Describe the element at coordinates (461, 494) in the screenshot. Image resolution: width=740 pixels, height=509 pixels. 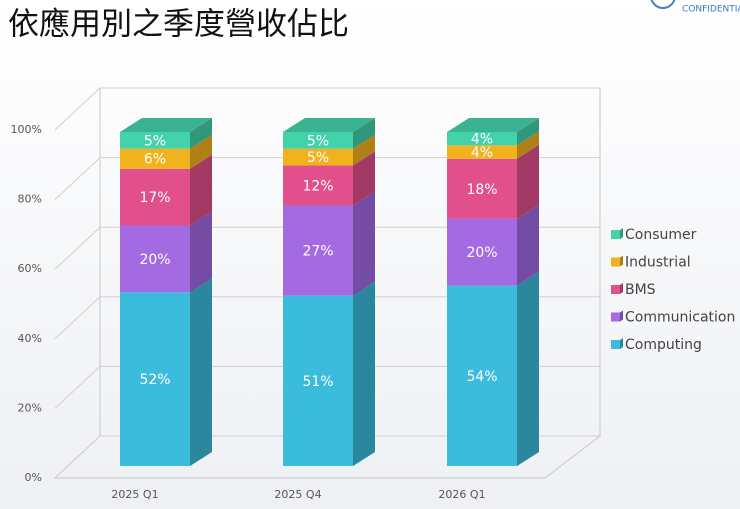
I see `x-tick-label: 2026 Q1` at that location.